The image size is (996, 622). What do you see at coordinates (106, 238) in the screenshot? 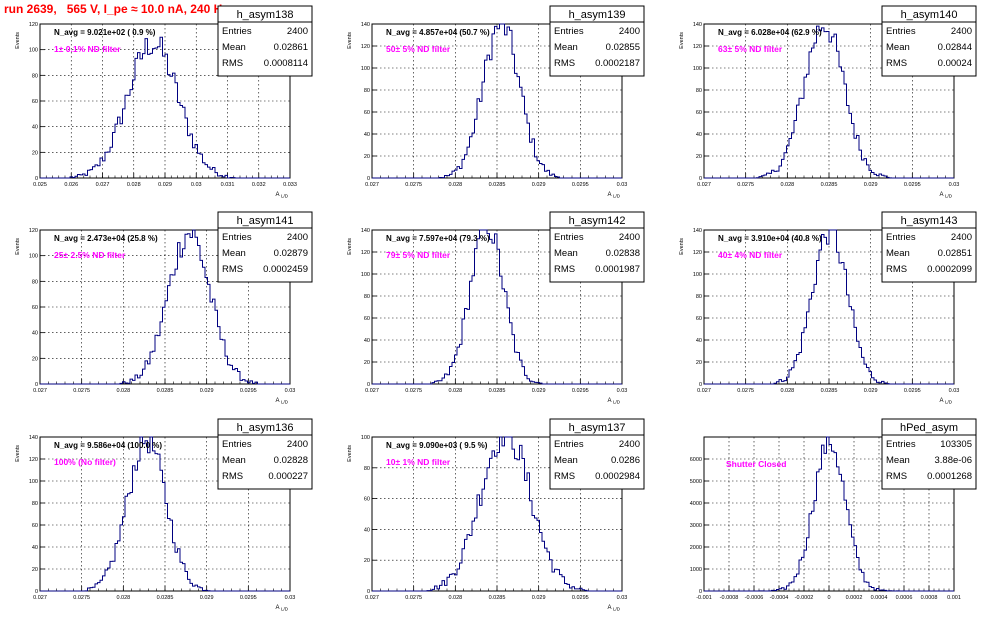
I see `n-avg-label: N_avg = 2.473e+04 (25.8 %)` at bounding box center [106, 238].